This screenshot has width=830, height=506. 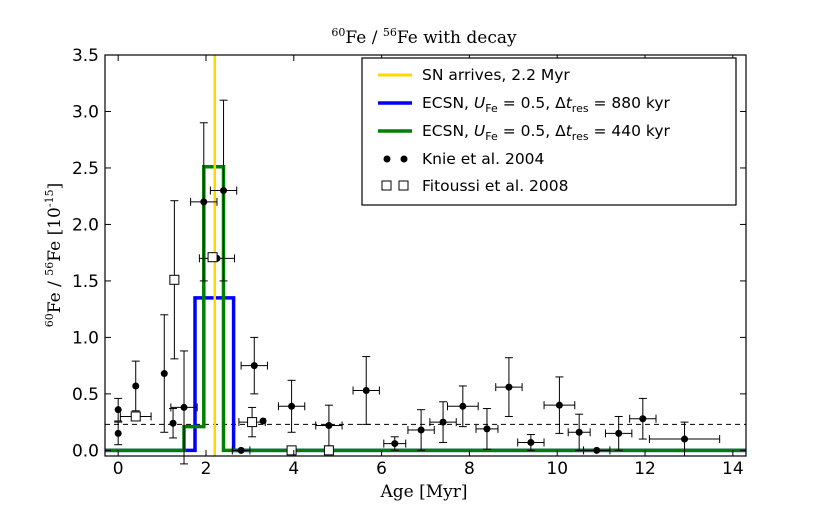 I want to click on x-tick-label: 10, so click(x=557, y=469).